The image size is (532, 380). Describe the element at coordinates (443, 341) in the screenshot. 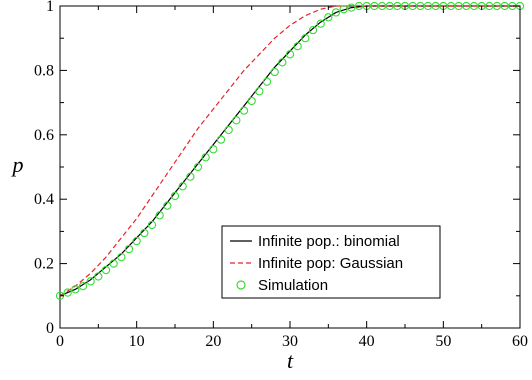

I see `x-tick-label: 50` at that location.